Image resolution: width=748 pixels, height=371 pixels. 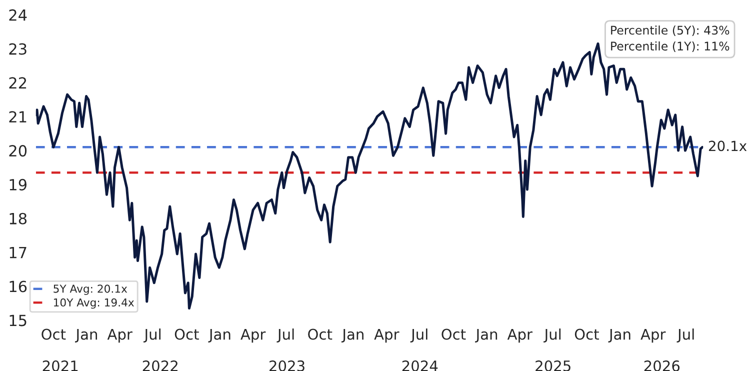 What do you see at coordinates (17, 116) in the screenshot?
I see `y-tick-label: 21` at bounding box center [17, 116].